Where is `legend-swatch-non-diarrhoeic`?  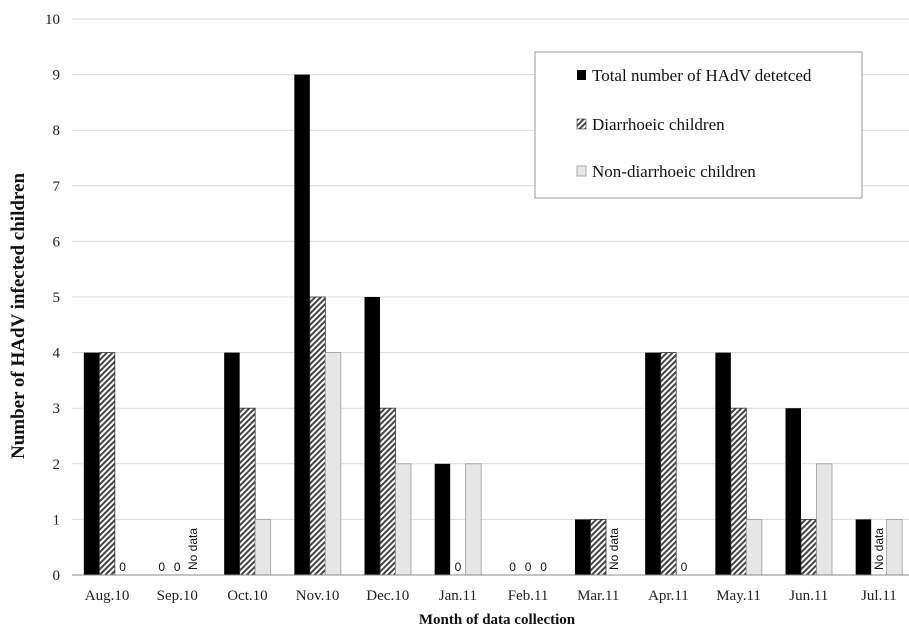 legend-swatch-non-diarrhoeic is located at coordinates (581, 171).